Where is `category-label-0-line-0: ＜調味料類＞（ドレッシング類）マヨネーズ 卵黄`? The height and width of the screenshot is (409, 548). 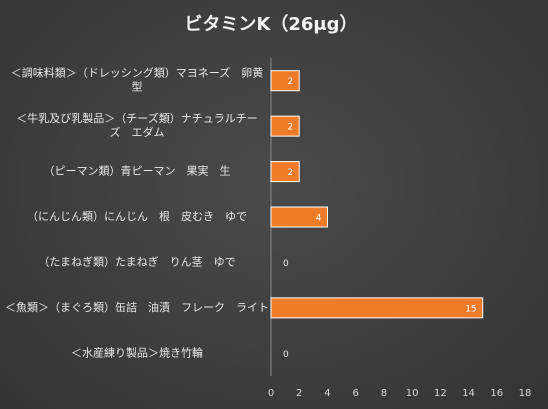 category-label-0-line-0: ＜調味料類＞（ドレッシング類）マヨネーズ 卵黄 is located at coordinates (137, 73).